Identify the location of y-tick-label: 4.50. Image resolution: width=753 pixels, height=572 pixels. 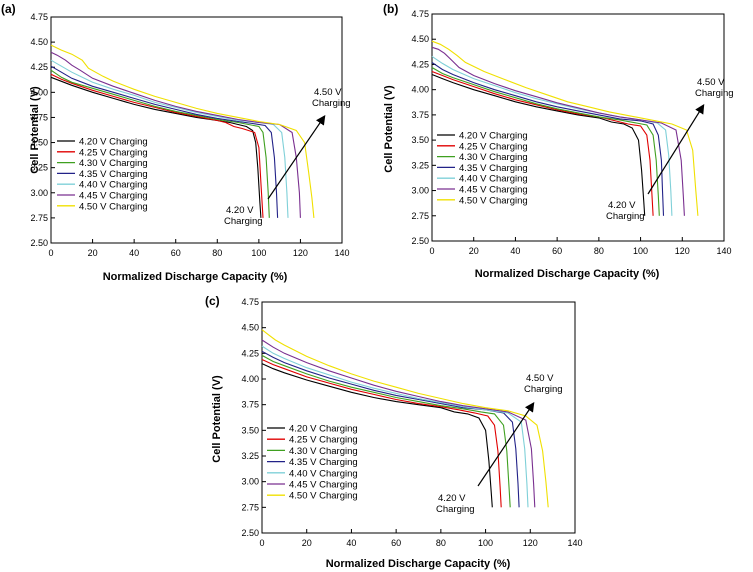
(39, 42).